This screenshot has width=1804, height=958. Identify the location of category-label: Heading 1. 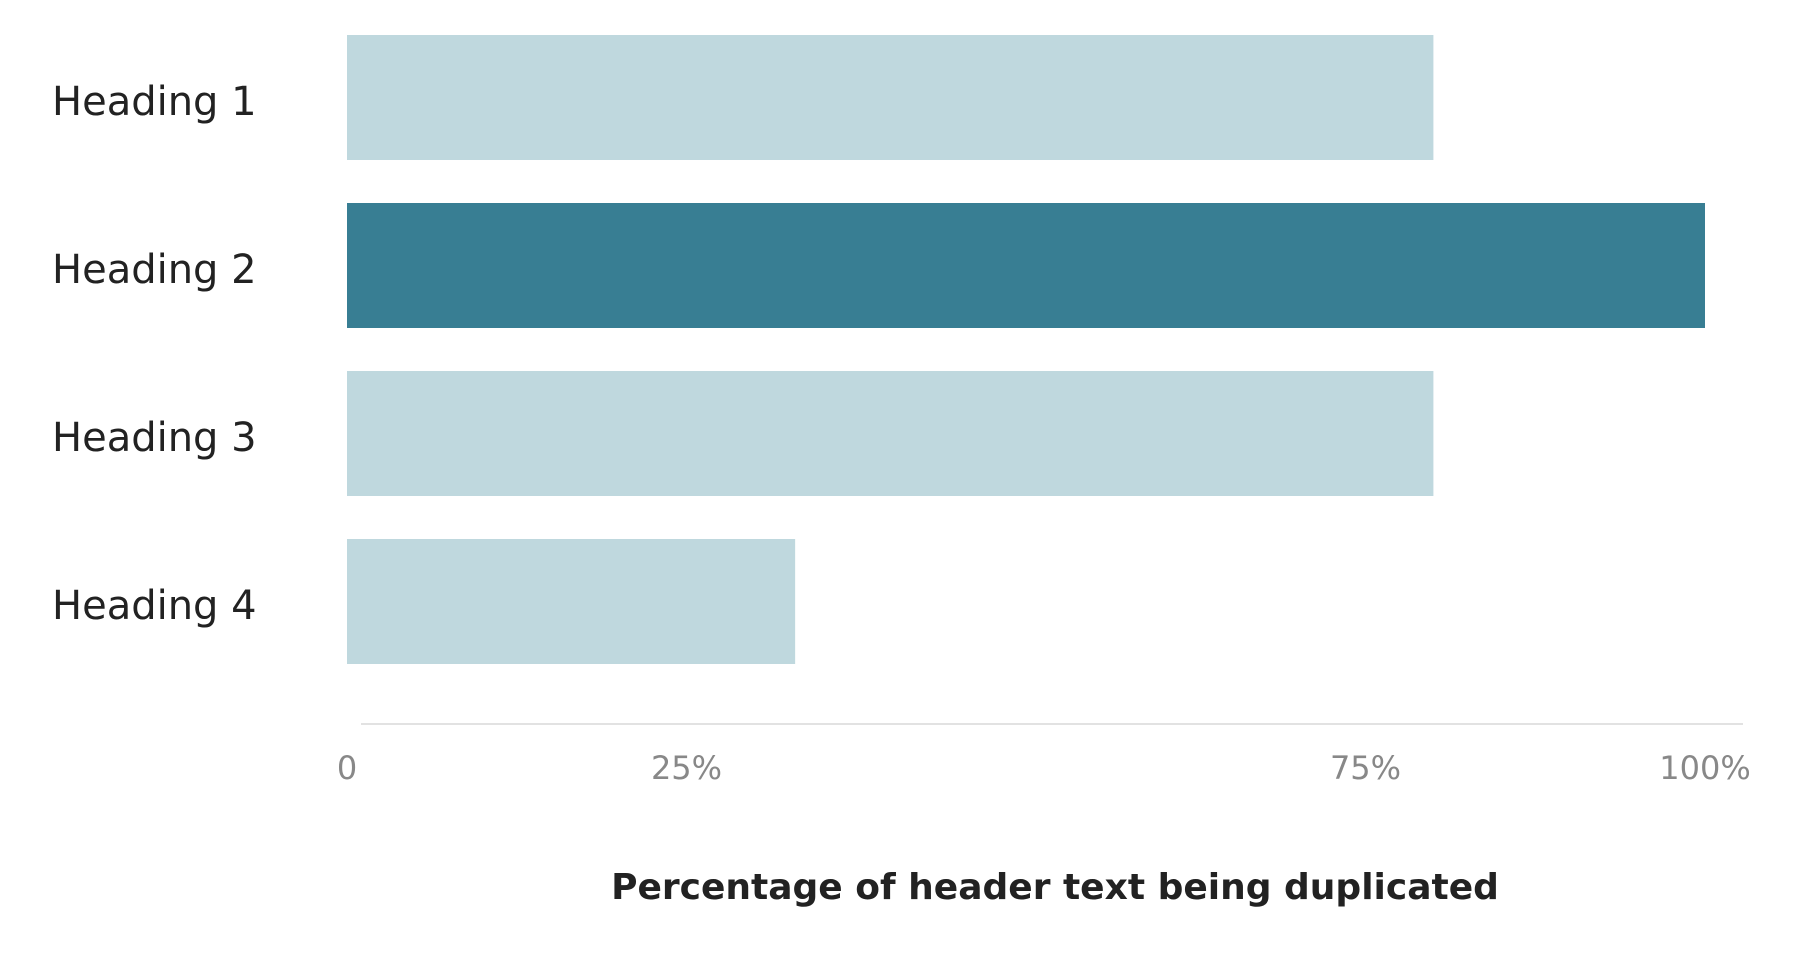
(154, 102).